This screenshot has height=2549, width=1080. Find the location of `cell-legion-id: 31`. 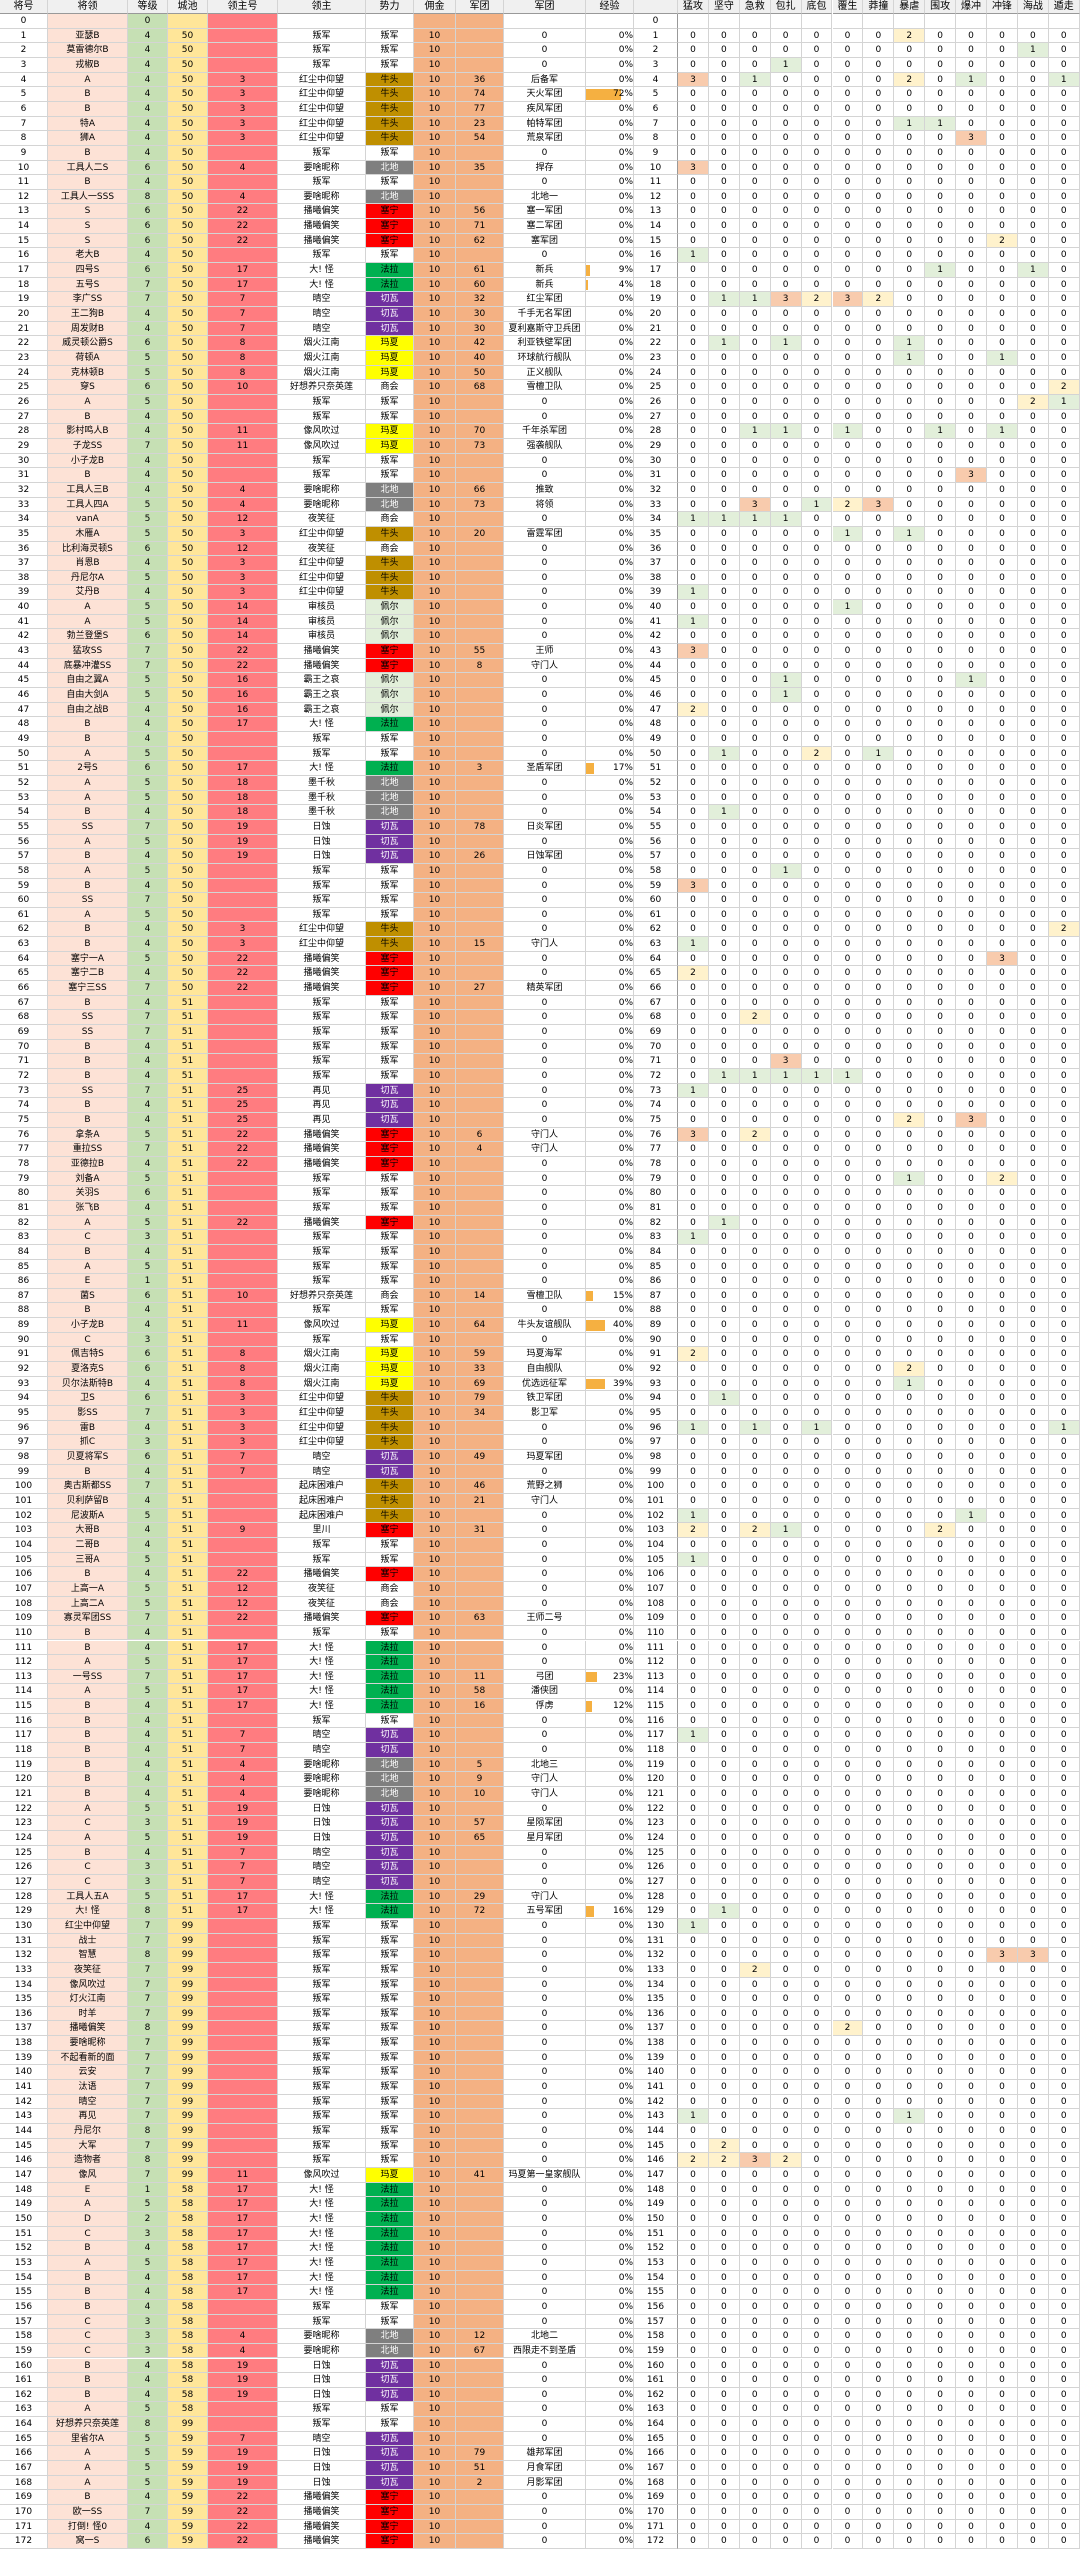

cell-legion-id: 31 is located at coordinates (480, 1530).